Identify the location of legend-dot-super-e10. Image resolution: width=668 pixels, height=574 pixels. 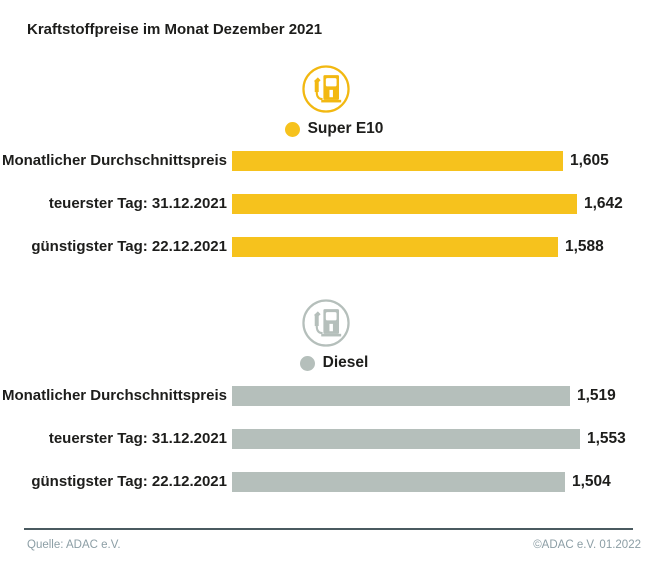
(292, 129).